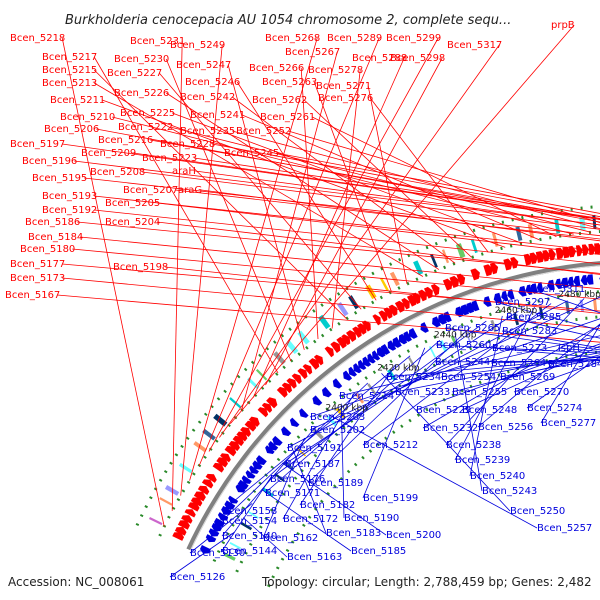 The width and height of the screenshot is (600, 600). I want to click on forward-gene-label: Bcen_5177, so click(37, 264).